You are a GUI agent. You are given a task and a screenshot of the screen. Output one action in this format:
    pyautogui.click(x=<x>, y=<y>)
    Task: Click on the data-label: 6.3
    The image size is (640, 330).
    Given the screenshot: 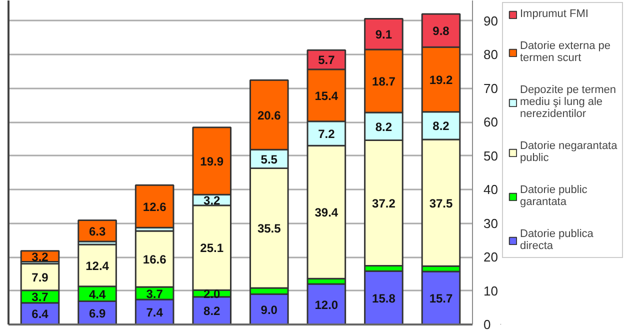 What is the action you would take?
    pyautogui.click(x=97, y=231)
    